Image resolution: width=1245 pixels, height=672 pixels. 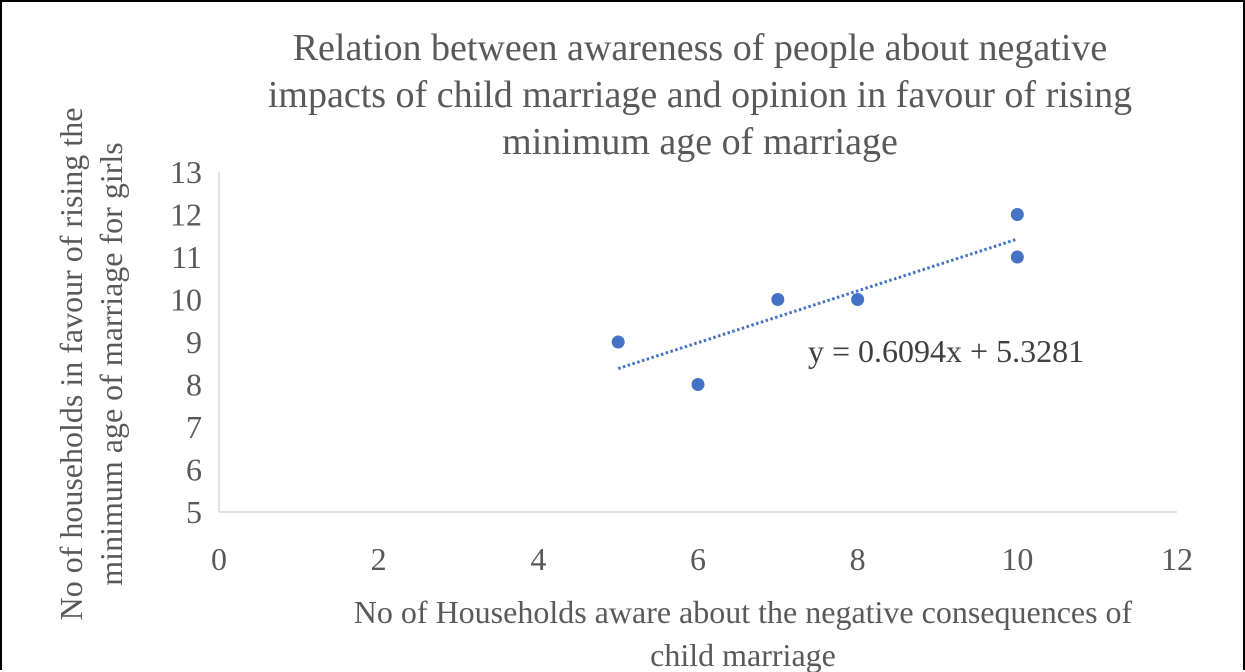 What do you see at coordinates (1017, 559) in the screenshot?
I see `x-tick-label: 10` at bounding box center [1017, 559].